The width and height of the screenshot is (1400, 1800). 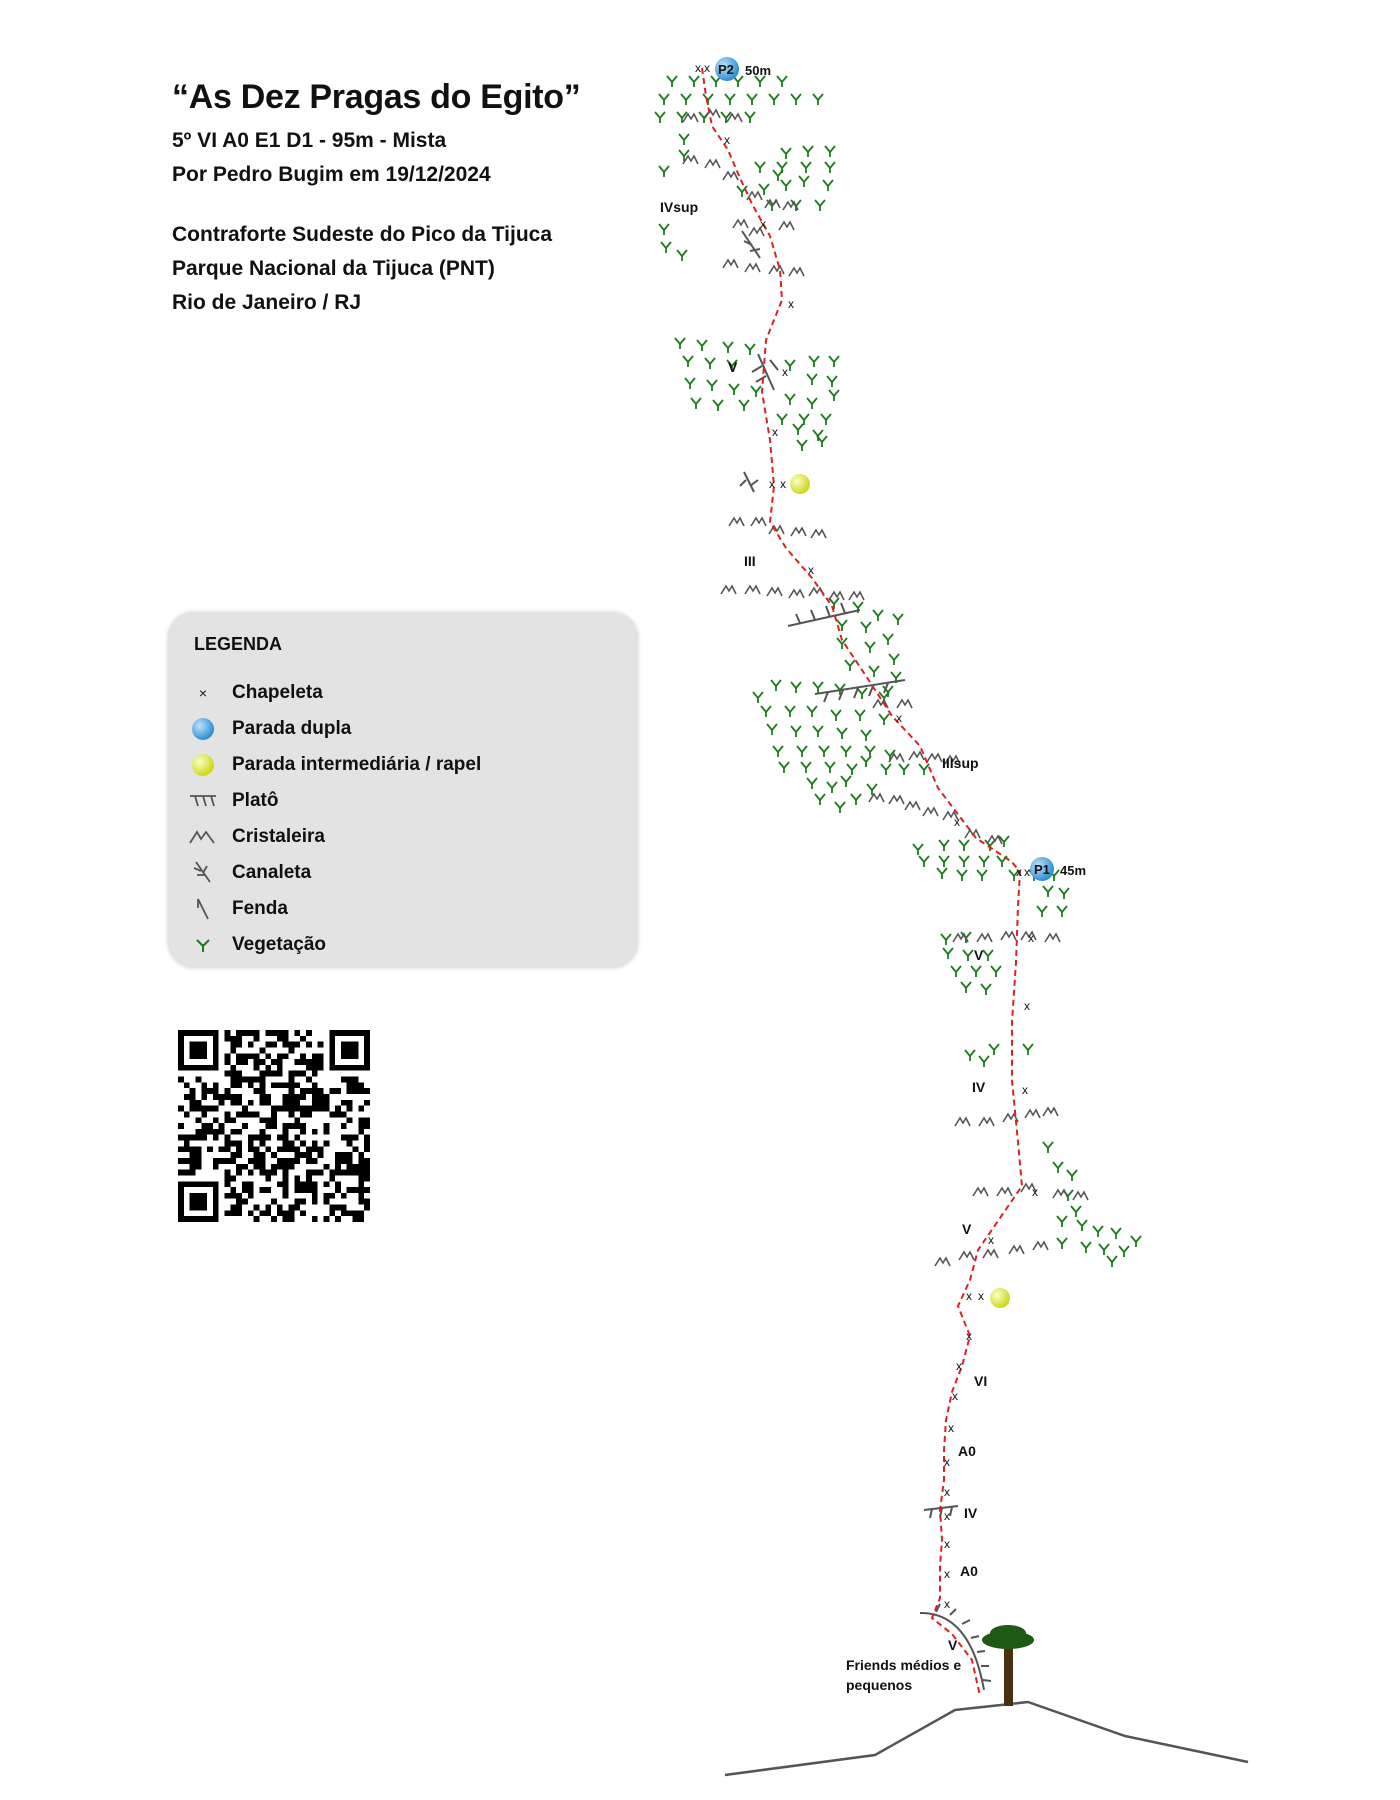 I want to click on legend-label: Platô, so click(x=255, y=800).